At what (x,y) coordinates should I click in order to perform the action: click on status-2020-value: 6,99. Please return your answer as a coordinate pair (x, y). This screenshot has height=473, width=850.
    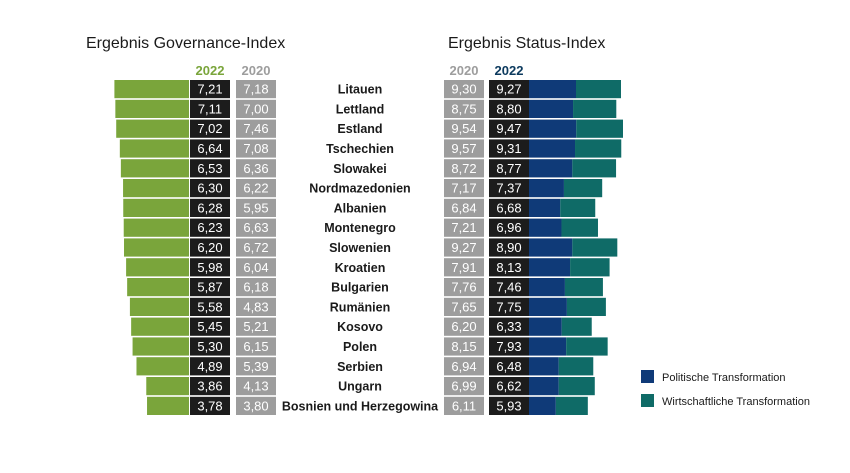
    Looking at the image, I should click on (463, 386).